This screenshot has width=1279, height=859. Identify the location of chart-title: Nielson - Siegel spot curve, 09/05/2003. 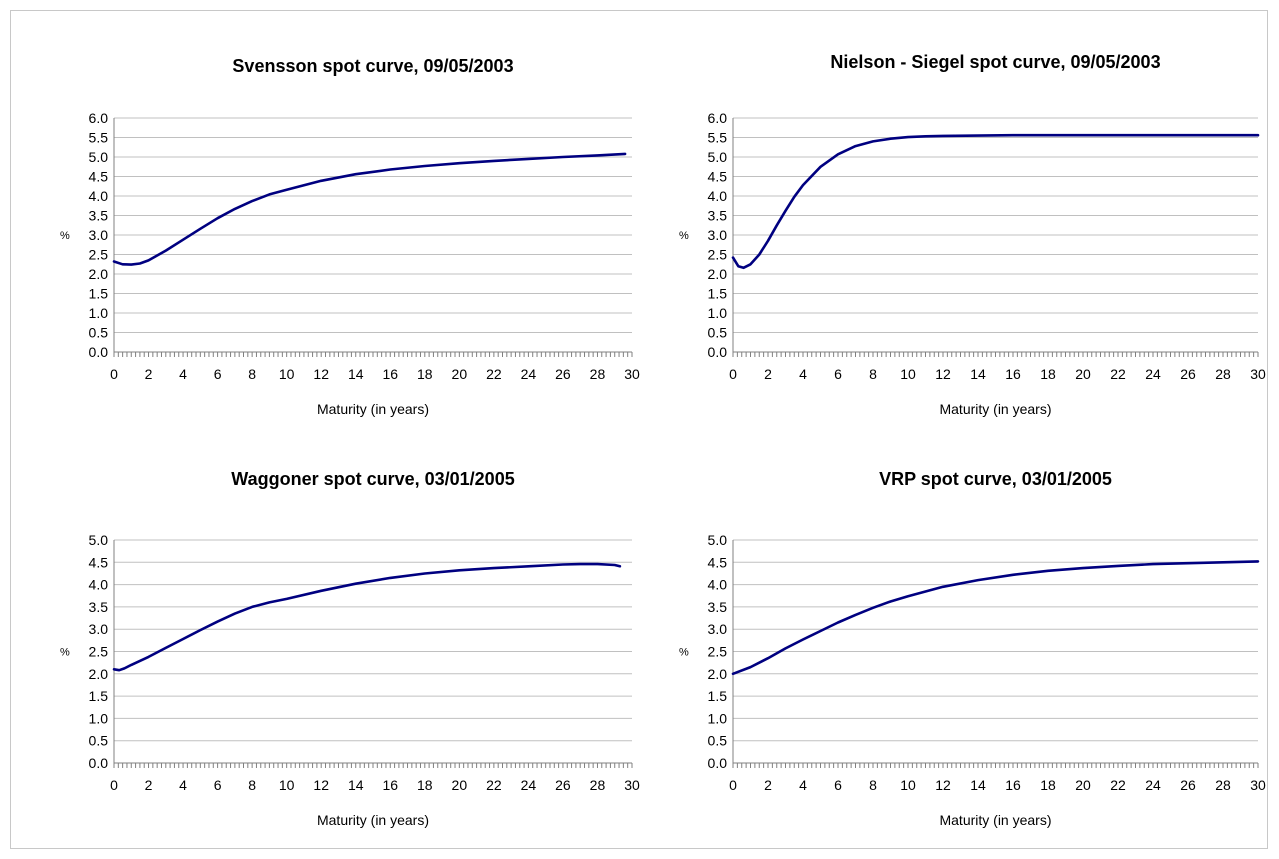
(995, 62).